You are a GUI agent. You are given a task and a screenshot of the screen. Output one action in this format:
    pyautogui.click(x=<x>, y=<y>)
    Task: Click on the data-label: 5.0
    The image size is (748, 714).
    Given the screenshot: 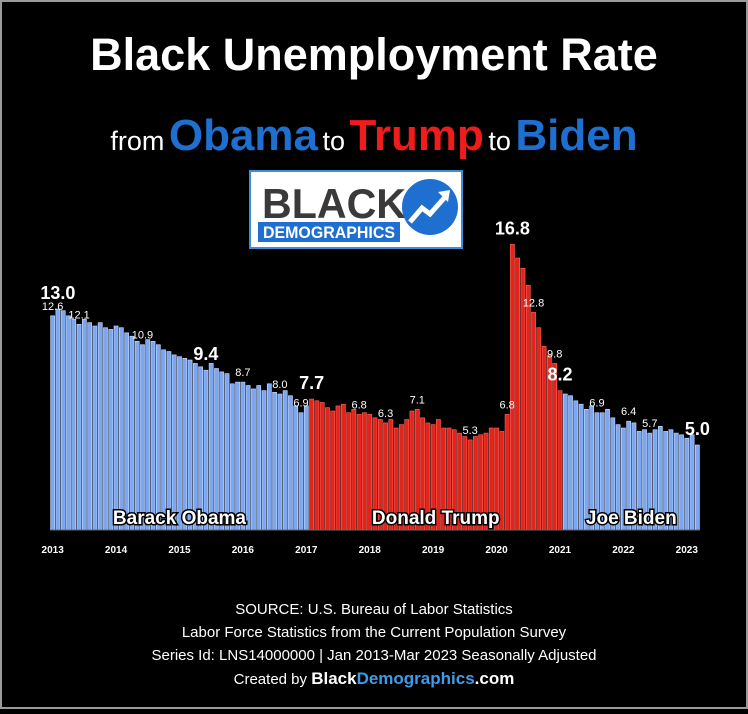 What is the action you would take?
    pyautogui.click(x=697, y=429)
    